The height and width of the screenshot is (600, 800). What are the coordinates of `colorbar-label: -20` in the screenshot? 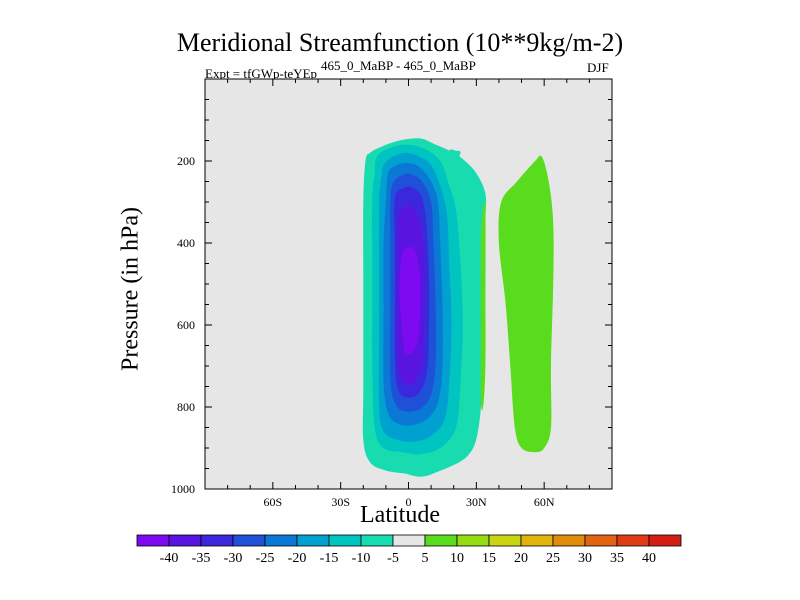 It's located at (297, 558).